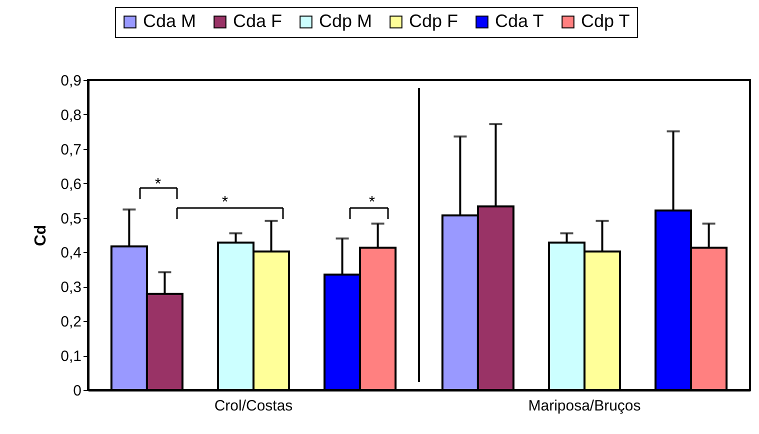 This screenshot has width=759, height=434. I want to click on legend-label: Cdp T, so click(605, 21).